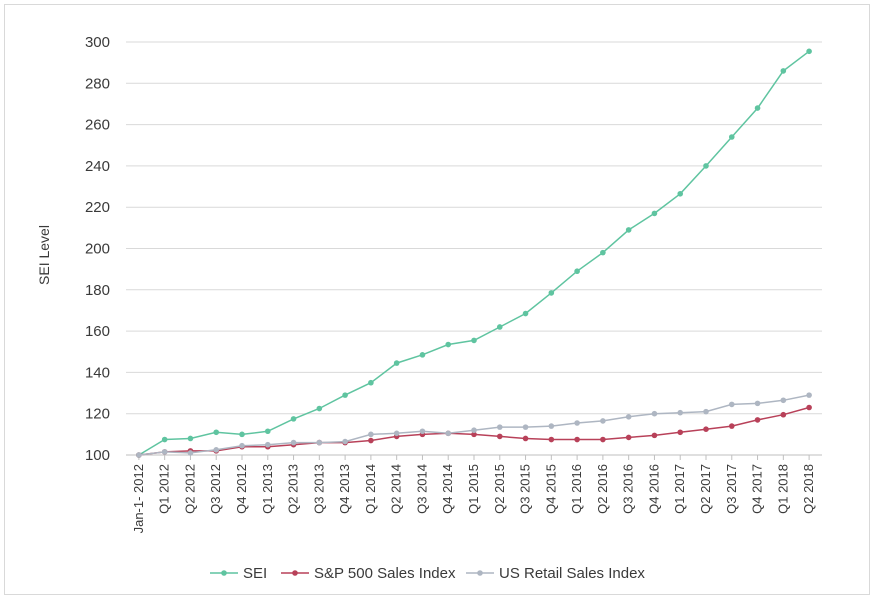 Image resolution: width=876 pixels, height=599 pixels. What do you see at coordinates (385, 573) in the screenshot?
I see `legend-label: S&P 500 Sales Index` at bounding box center [385, 573].